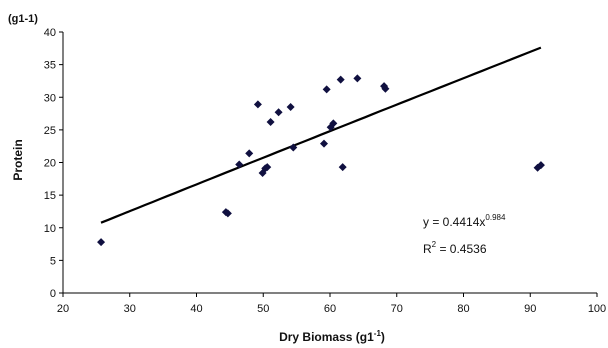 The image size is (608, 348). What do you see at coordinates (597, 309) in the screenshot?
I see `x-tick-label: 100` at bounding box center [597, 309].